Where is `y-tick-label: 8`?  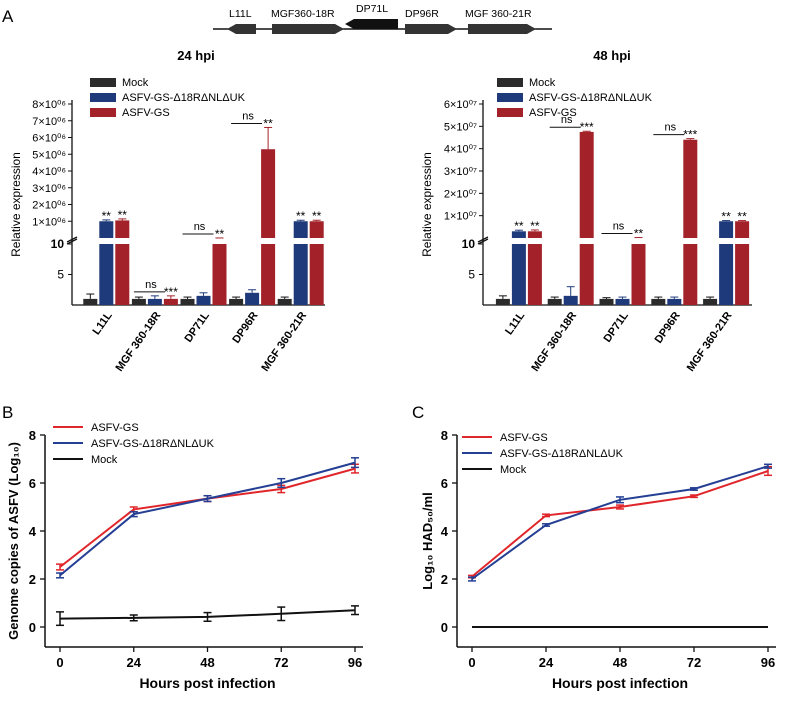 y-tick-label: 8 is located at coordinates (32, 435).